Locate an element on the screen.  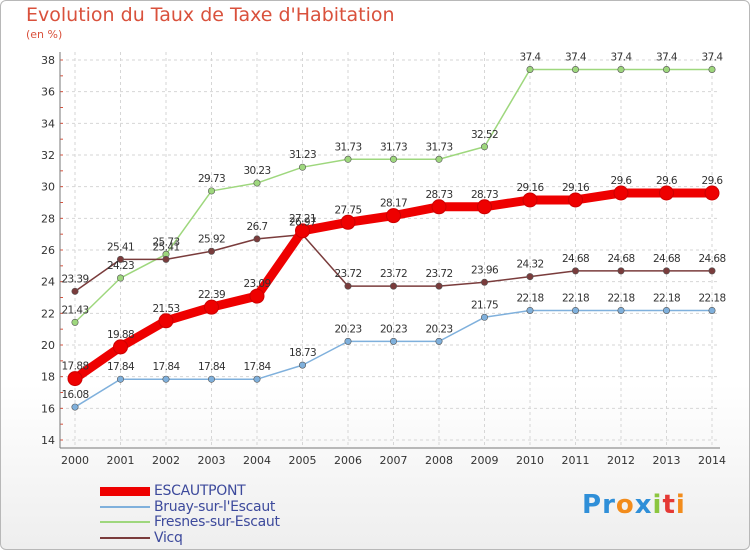
data-label: 22.39 is located at coordinates (211, 295).